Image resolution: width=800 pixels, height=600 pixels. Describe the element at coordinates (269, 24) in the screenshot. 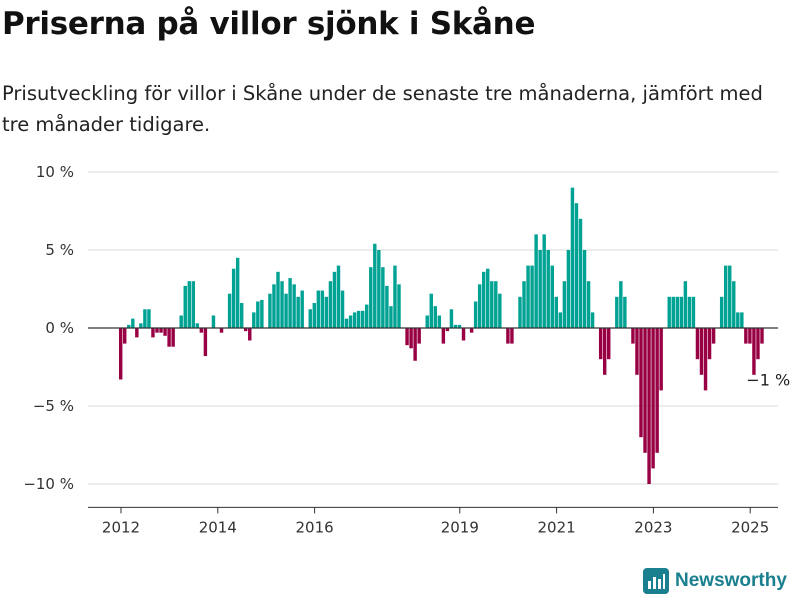

I see `page-title: Priserna på villor sjönk i Skåne` at that location.